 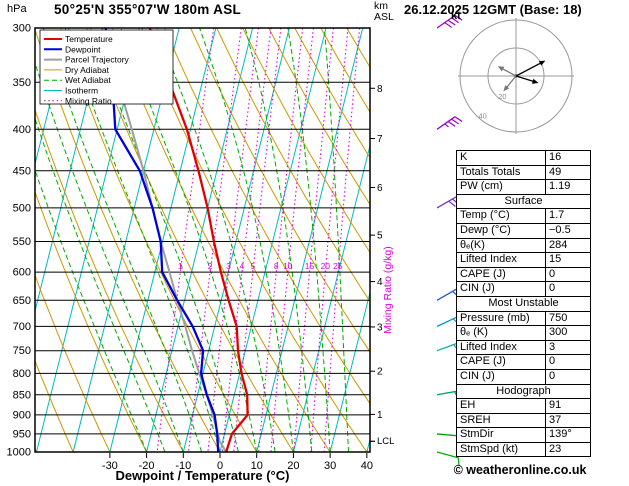 What do you see at coordinates (293, 466) in the screenshot?
I see `temperature-tick-label: 20` at bounding box center [293, 466].